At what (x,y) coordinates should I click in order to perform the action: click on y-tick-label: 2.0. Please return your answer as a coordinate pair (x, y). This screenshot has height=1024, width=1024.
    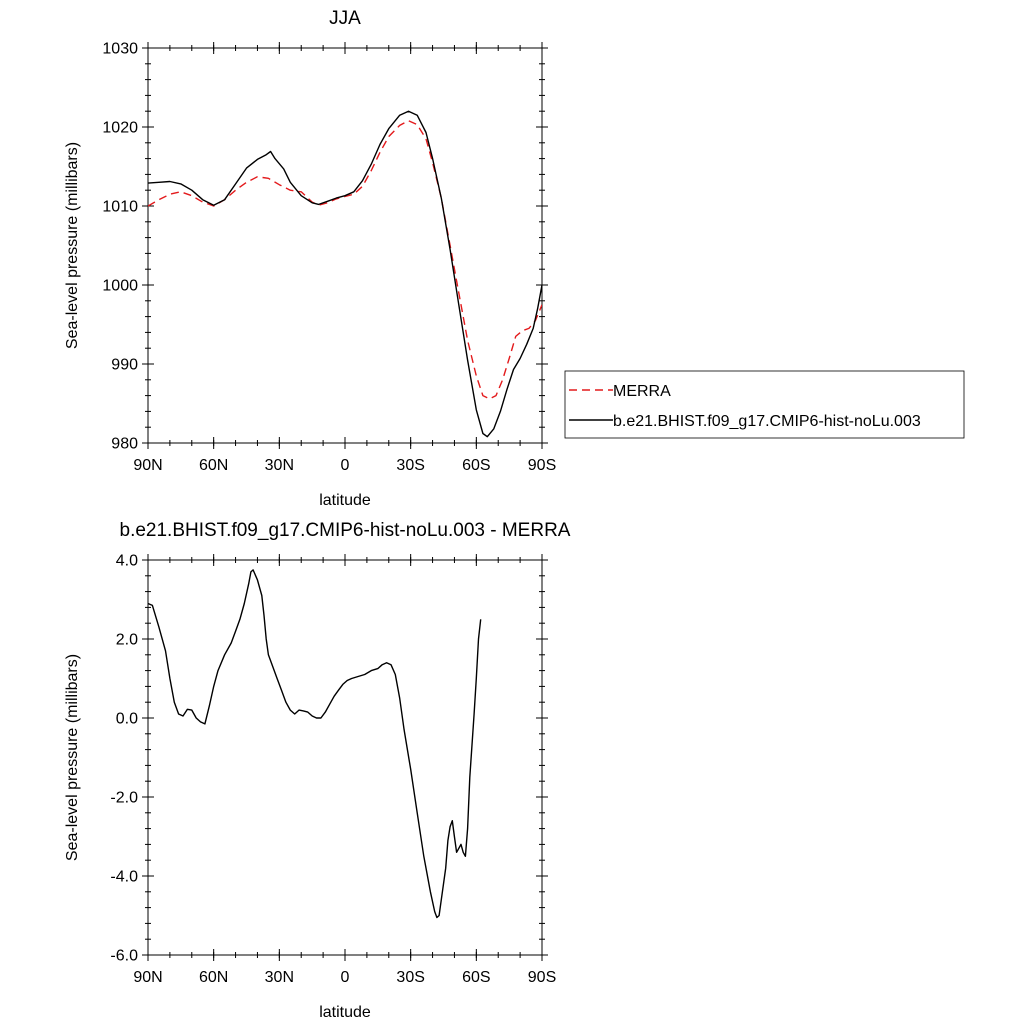
    Looking at the image, I should click on (127, 640).